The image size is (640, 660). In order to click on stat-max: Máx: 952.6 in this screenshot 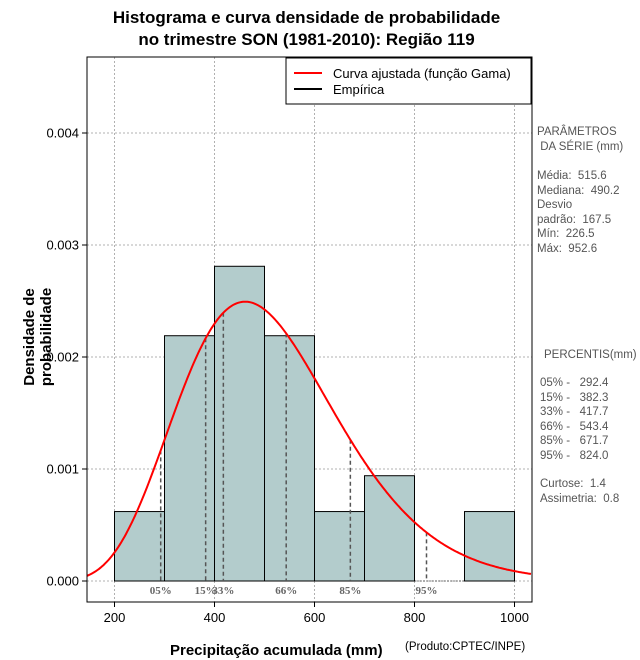, I will do `click(567, 249)`.